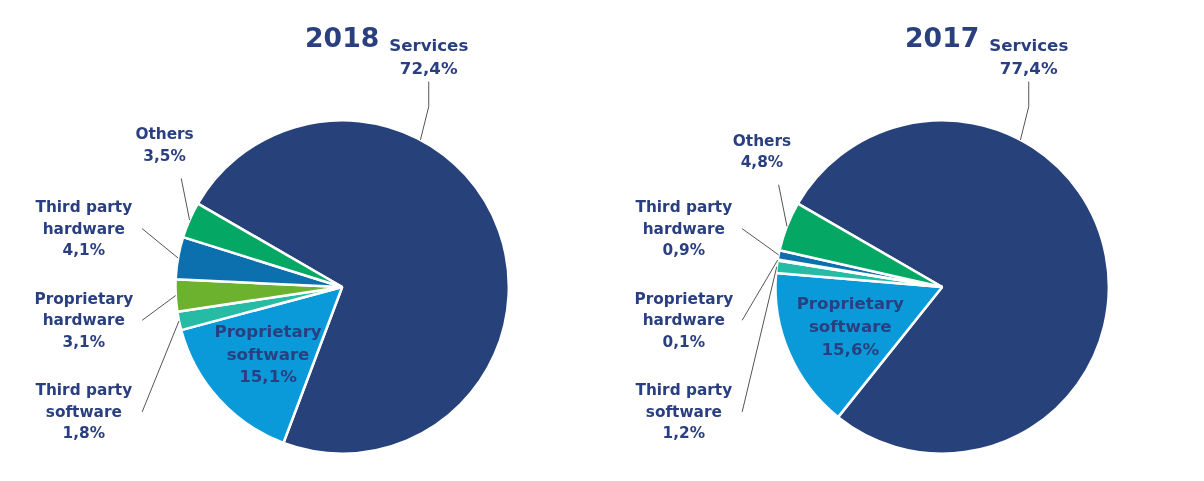 The height and width of the screenshot is (481, 1204). I want to click on chart-title: 2017, so click(942, 38).